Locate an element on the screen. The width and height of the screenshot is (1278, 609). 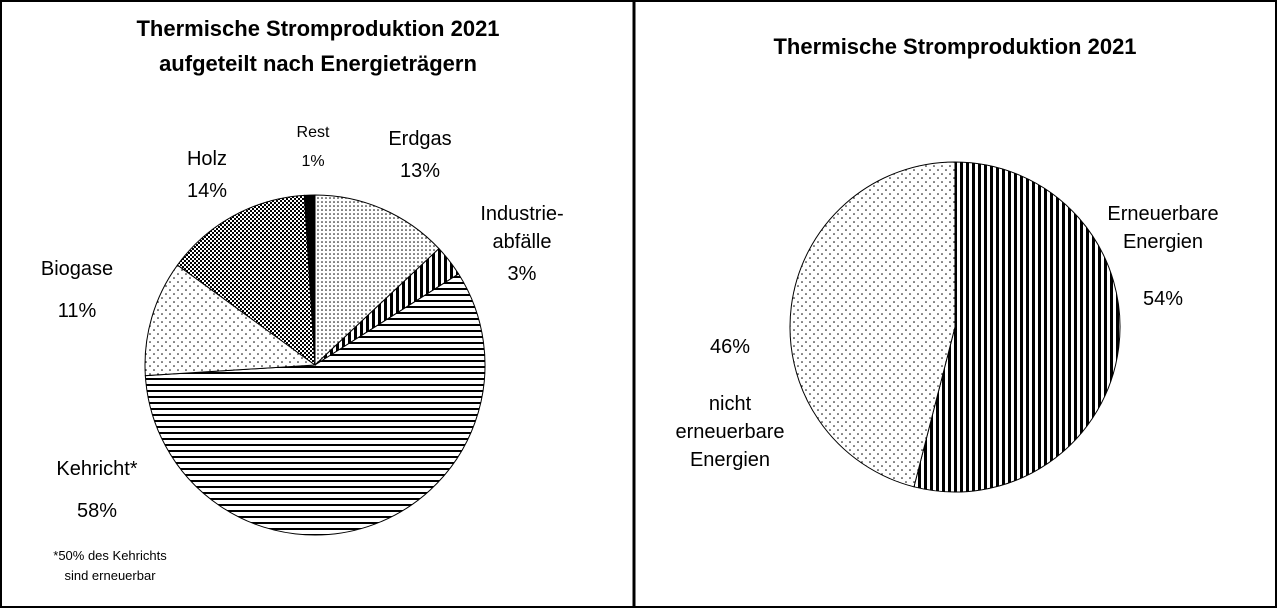
slice-label: Holz is located at coordinates (207, 159).